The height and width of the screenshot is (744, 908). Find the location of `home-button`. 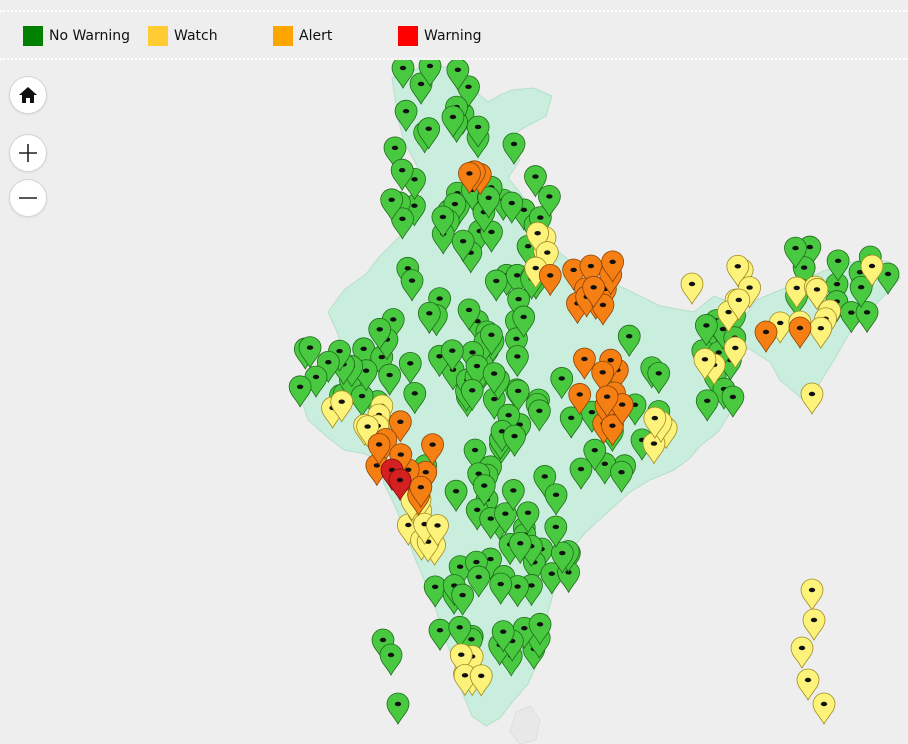

home-button is located at coordinates (28, 95).